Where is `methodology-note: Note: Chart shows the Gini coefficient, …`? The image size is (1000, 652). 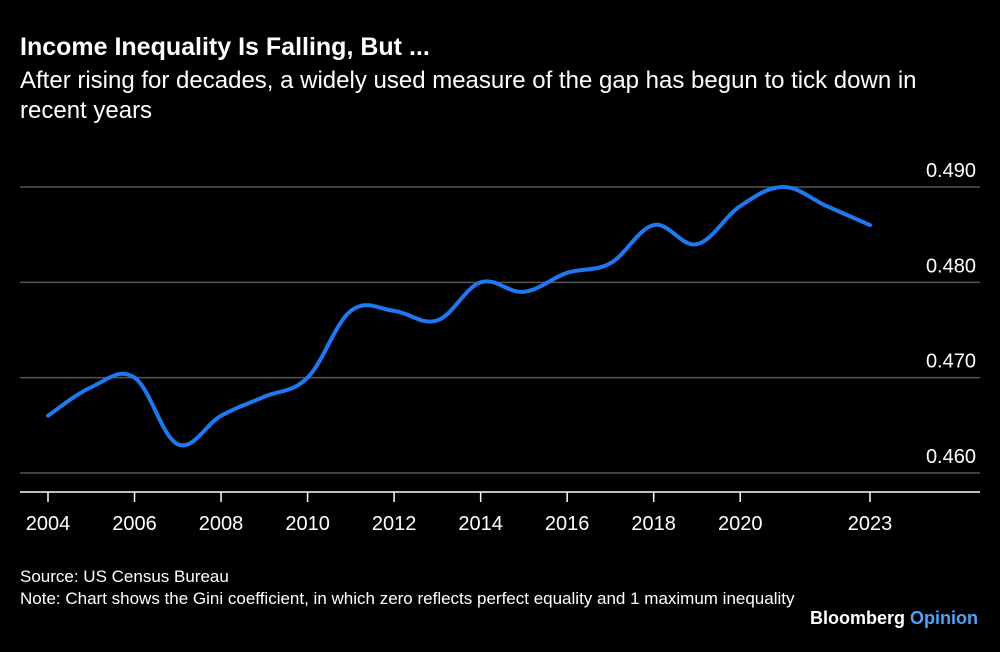
methodology-note: Note: Chart shows the Gini coefficient, … is located at coordinates (407, 598).